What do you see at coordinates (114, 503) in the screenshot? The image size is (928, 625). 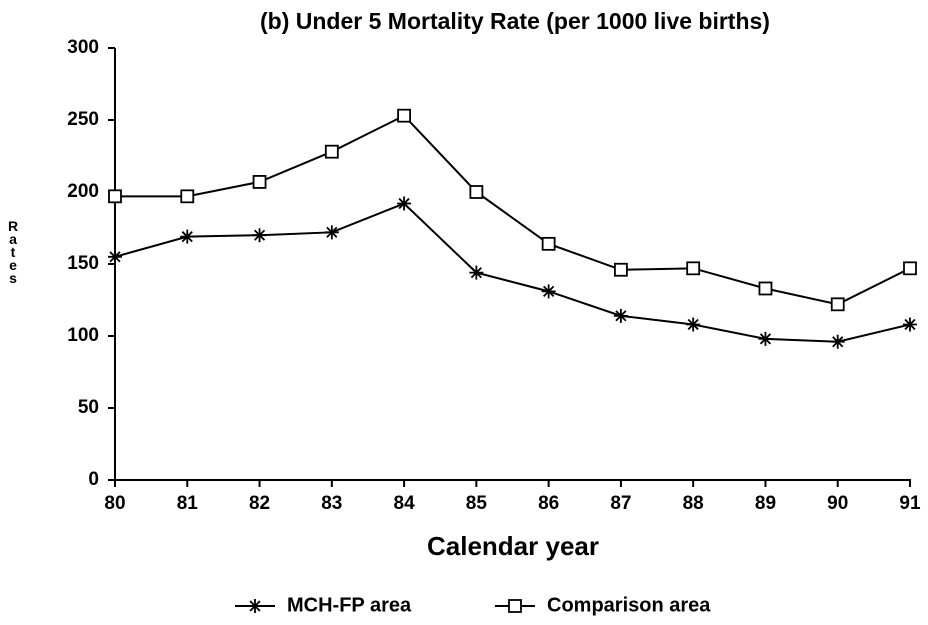 I see `x-tick-label: 80` at bounding box center [114, 503].